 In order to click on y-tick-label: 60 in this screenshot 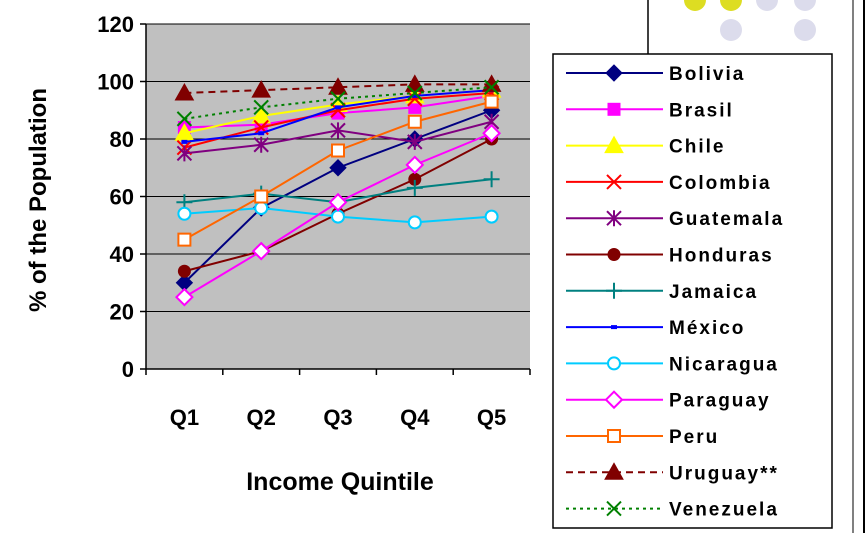, I will do `click(122, 197)`.